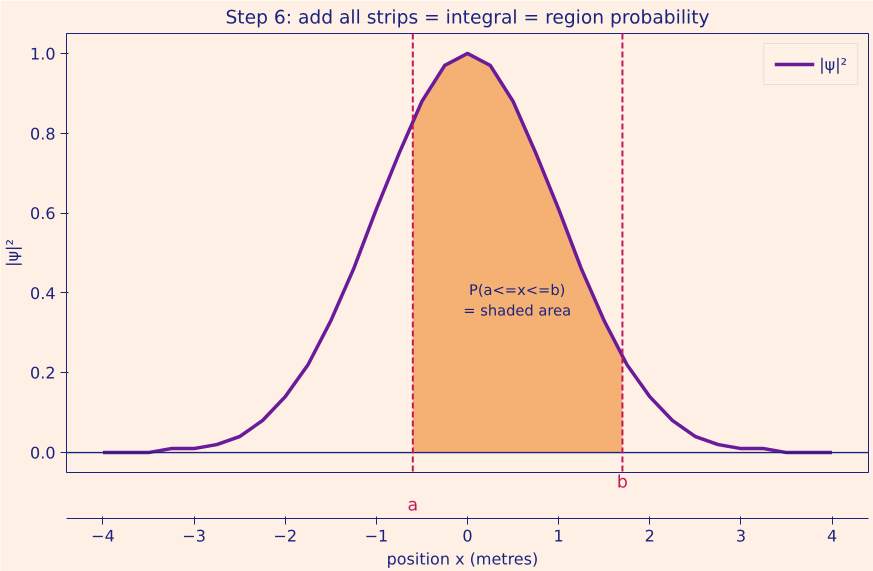  Describe the element at coordinates (285, 536) in the screenshot. I see `x-tick-label: −2` at that location.